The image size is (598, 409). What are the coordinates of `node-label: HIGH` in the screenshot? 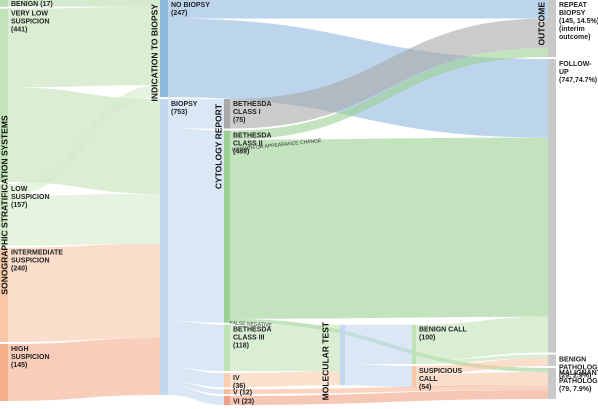 It's located at (20, 349).